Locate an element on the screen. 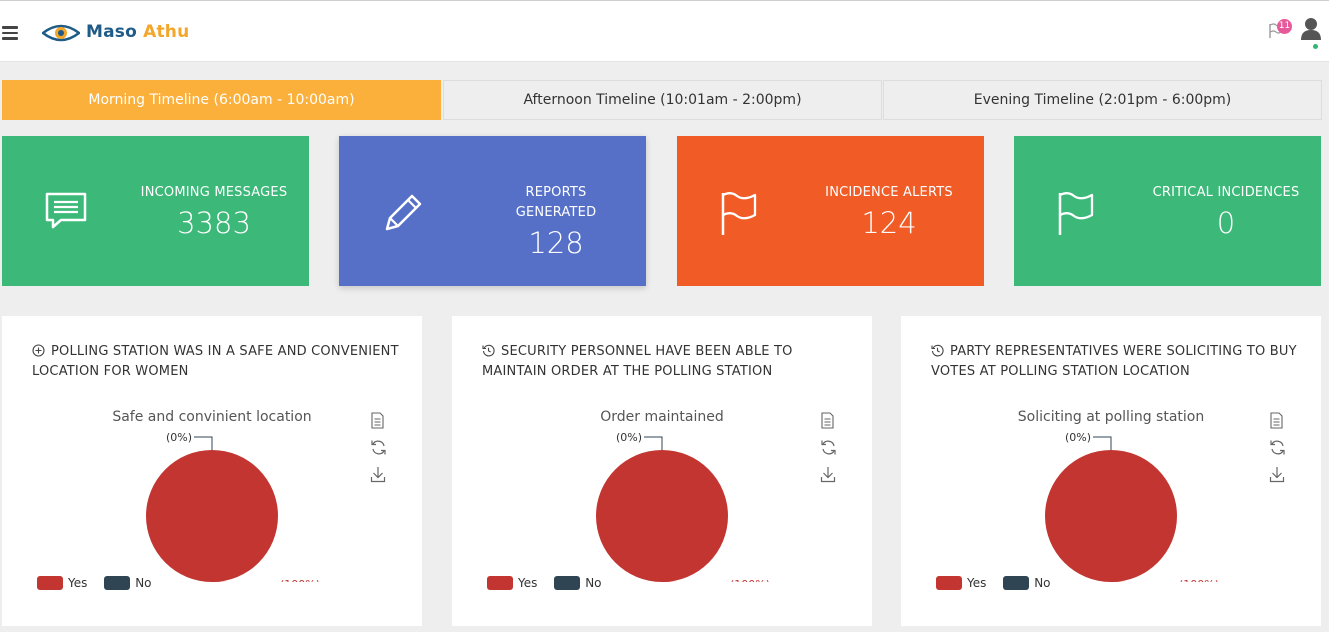  brand-name: Maso Athu is located at coordinates (137, 32).